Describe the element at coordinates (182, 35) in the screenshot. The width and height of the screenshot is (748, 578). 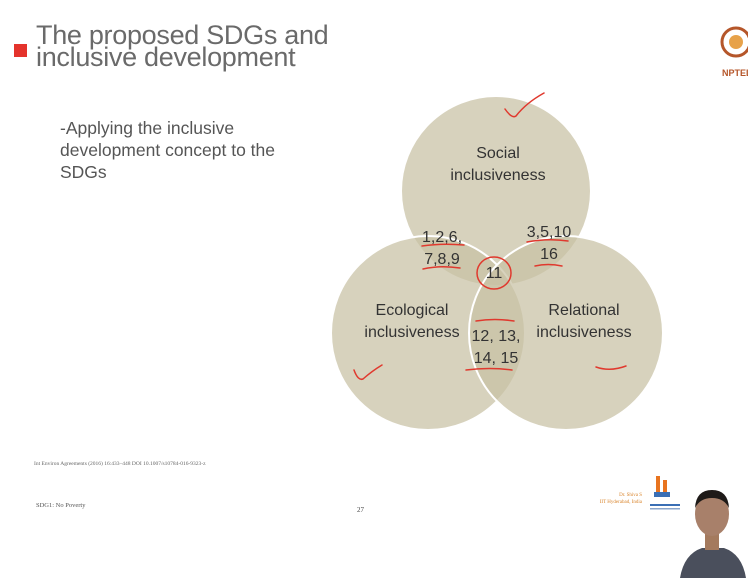
I see `title-line-1: The proposed SDGs and` at that location.